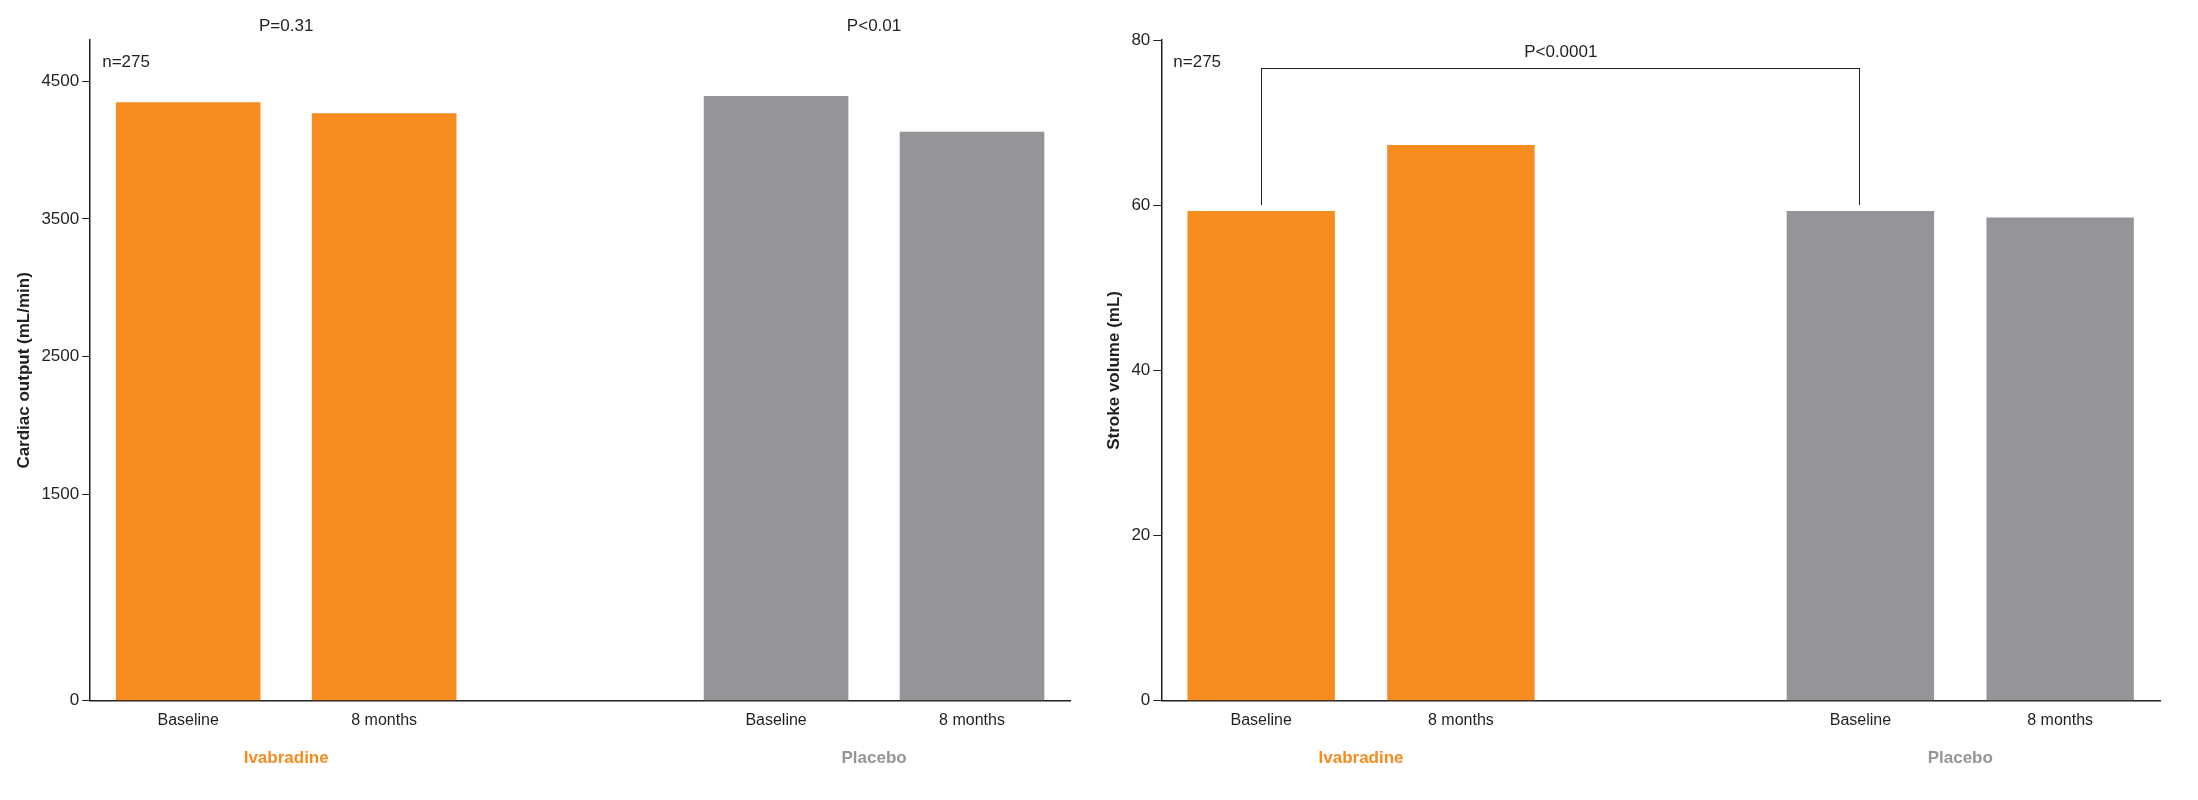  I want to click on y-tick-label: 3500, so click(60, 218).